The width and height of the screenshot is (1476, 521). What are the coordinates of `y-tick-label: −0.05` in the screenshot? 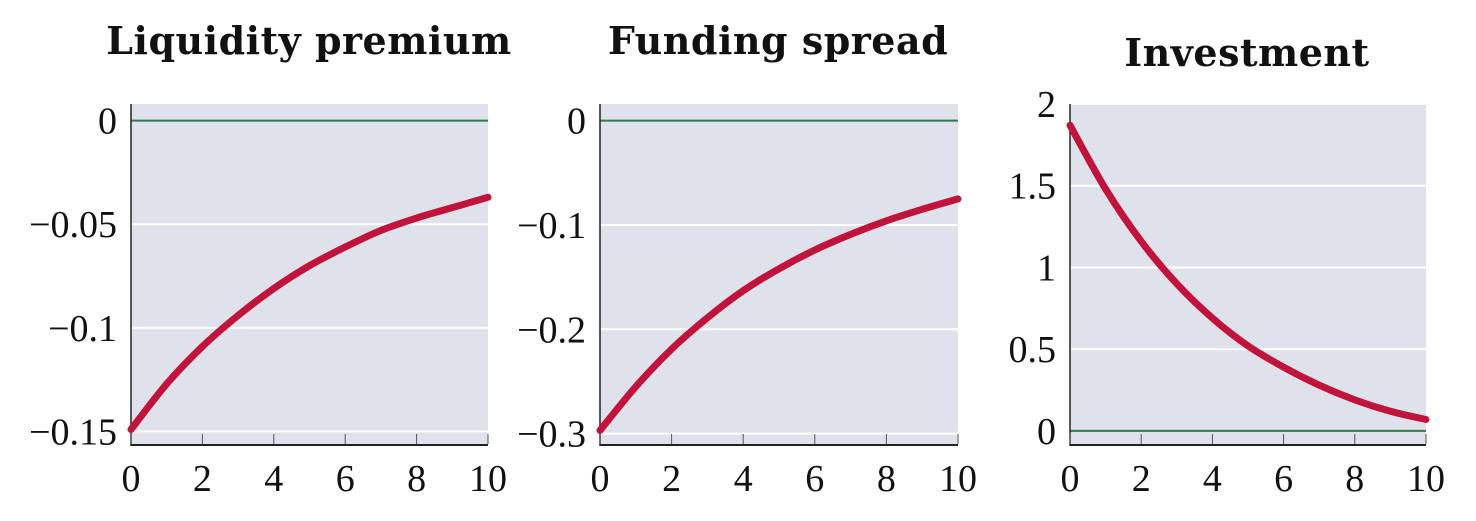 It's located at (73, 225).